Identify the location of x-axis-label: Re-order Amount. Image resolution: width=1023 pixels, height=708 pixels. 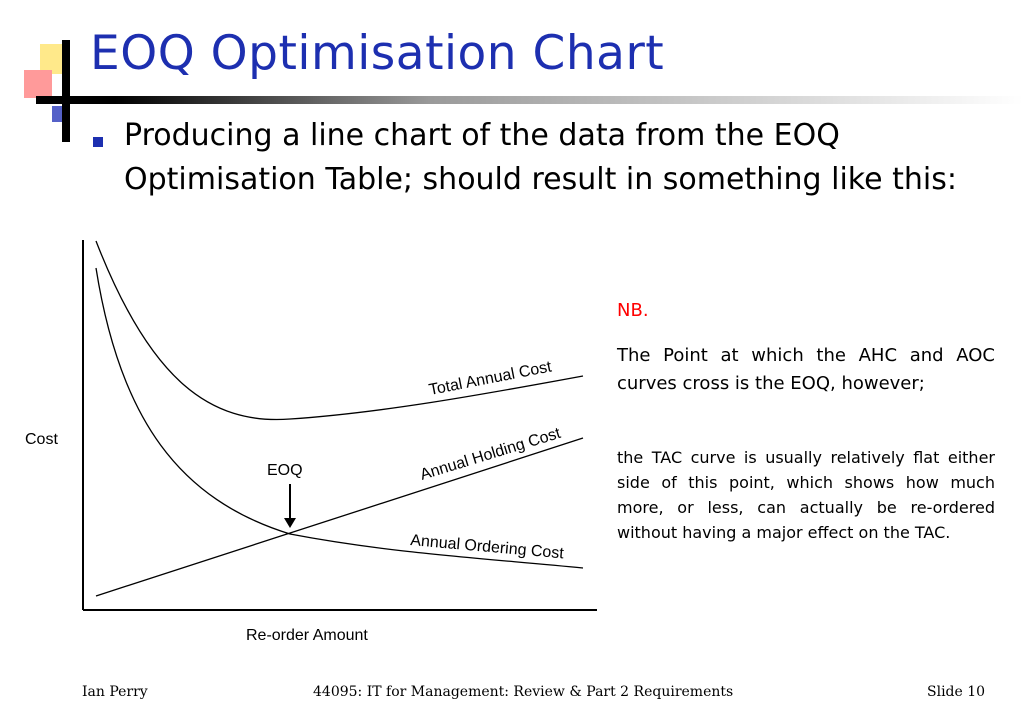
(307, 635).